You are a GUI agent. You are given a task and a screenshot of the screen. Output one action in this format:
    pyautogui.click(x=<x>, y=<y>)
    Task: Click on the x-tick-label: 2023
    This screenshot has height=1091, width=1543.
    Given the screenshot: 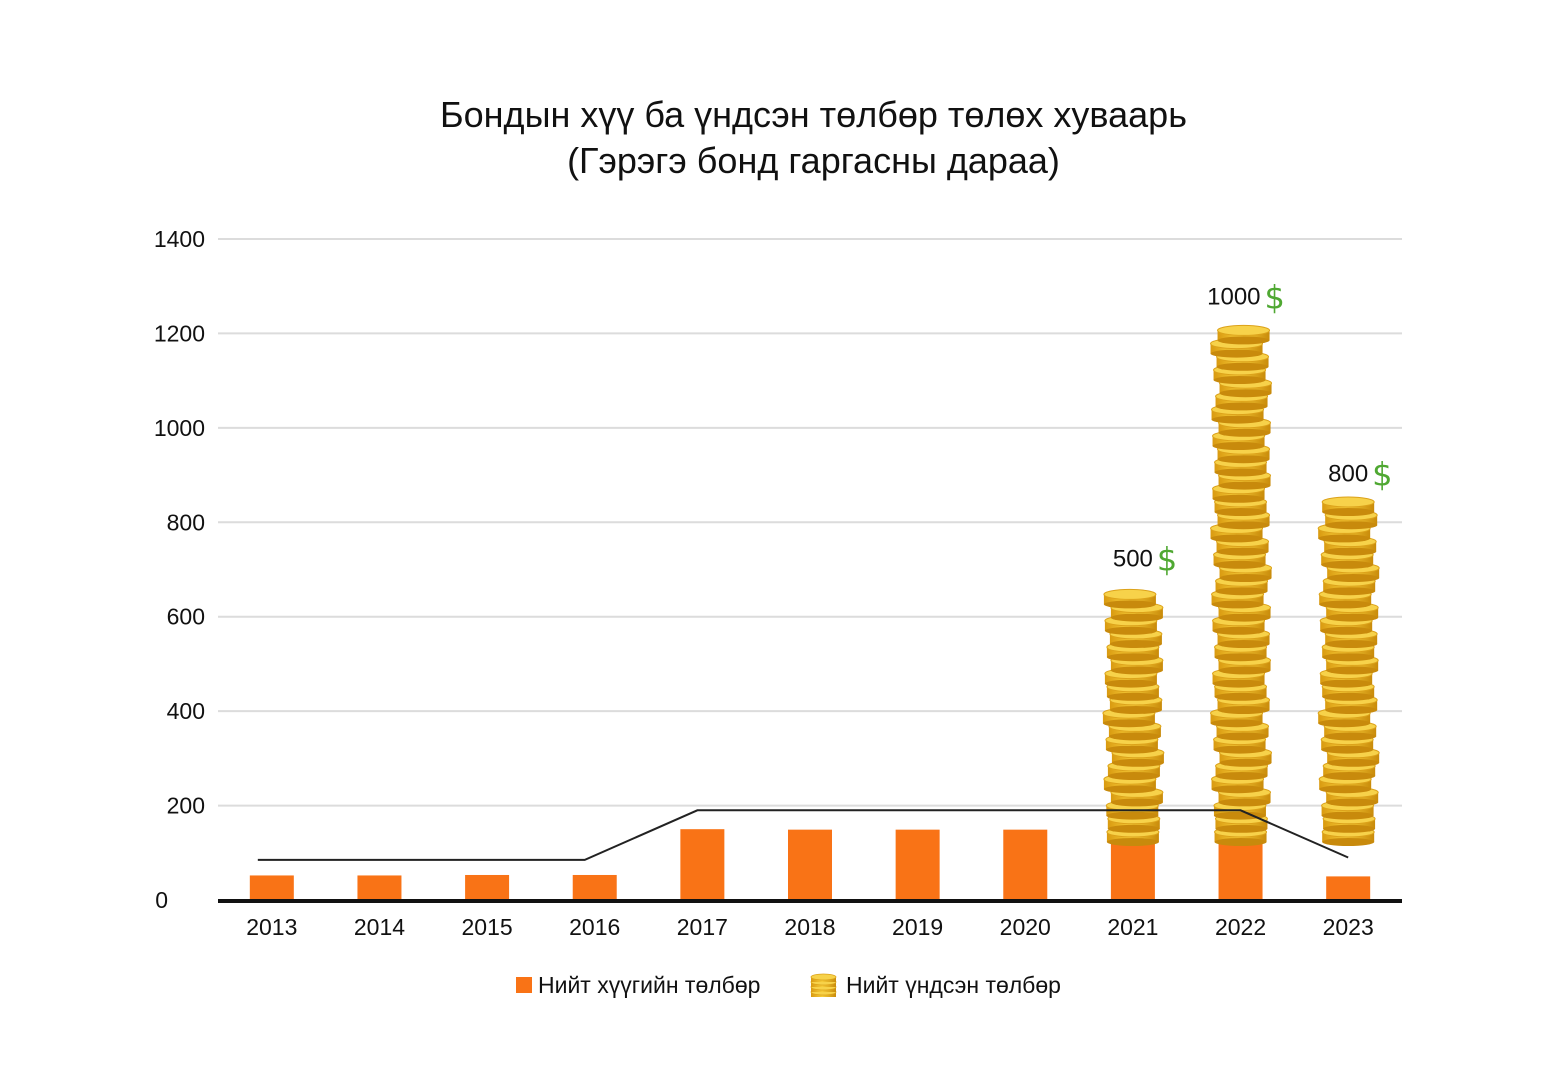 What is the action you would take?
    pyautogui.click(x=1348, y=927)
    